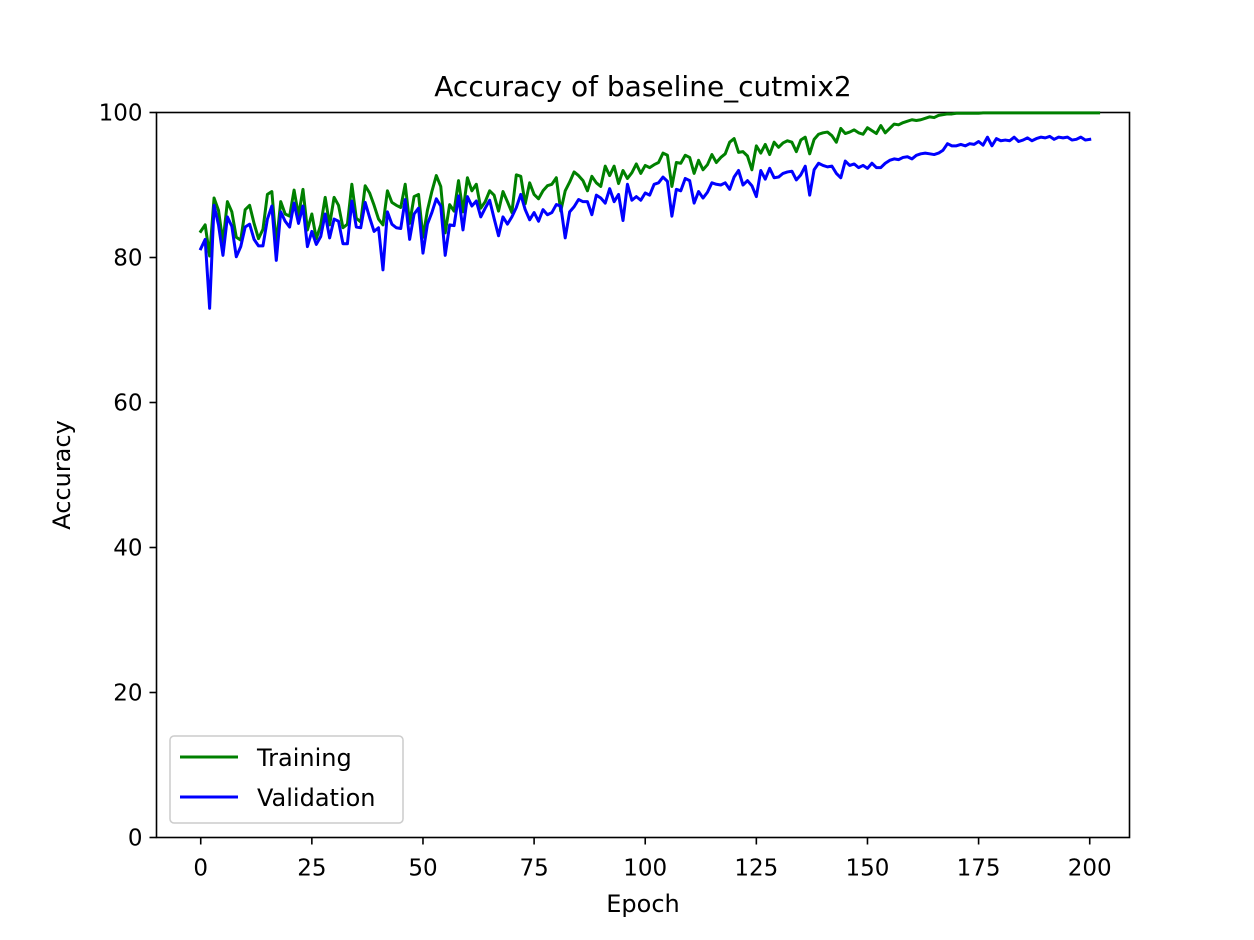 The height and width of the screenshot is (940, 1254). I want to click on x-tick-label: 125, so click(756, 869).